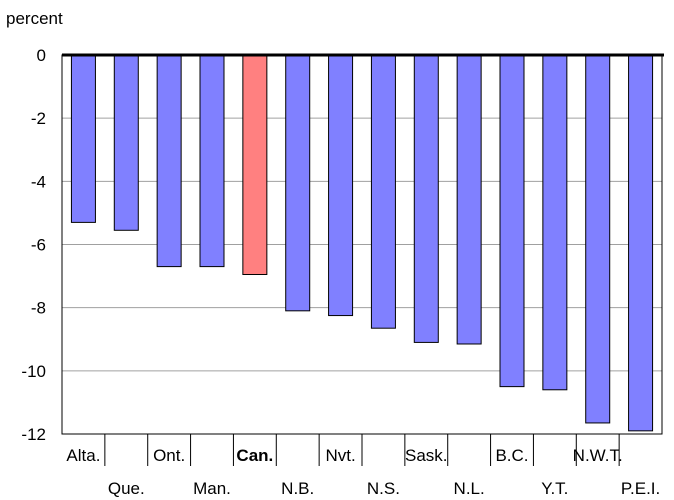 Image resolution: width=674 pixels, height=500 pixels. What do you see at coordinates (126, 142) in the screenshot?
I see `bar-que` at bounding box center [126, 142].